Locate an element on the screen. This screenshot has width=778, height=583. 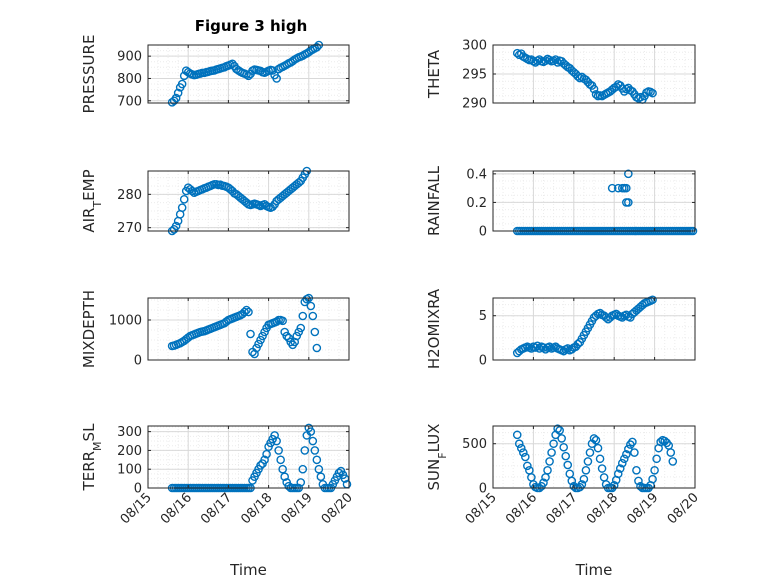
y-axis-label: SUNFLUX is located at coordinates (437, 457).